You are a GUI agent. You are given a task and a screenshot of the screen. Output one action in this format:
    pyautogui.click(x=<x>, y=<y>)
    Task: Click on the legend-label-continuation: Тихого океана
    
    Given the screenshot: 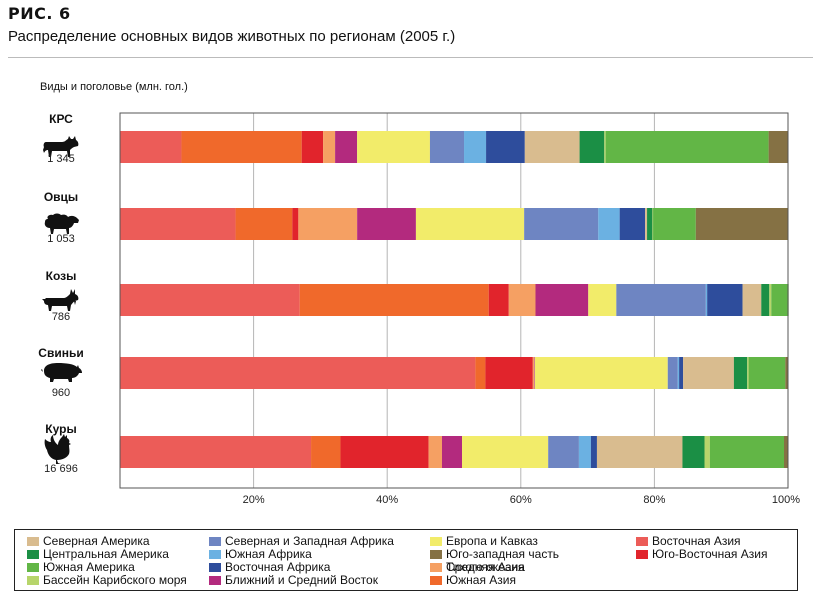 What is the action you would take?
    pyautogui.click(x=485, y=567)
    